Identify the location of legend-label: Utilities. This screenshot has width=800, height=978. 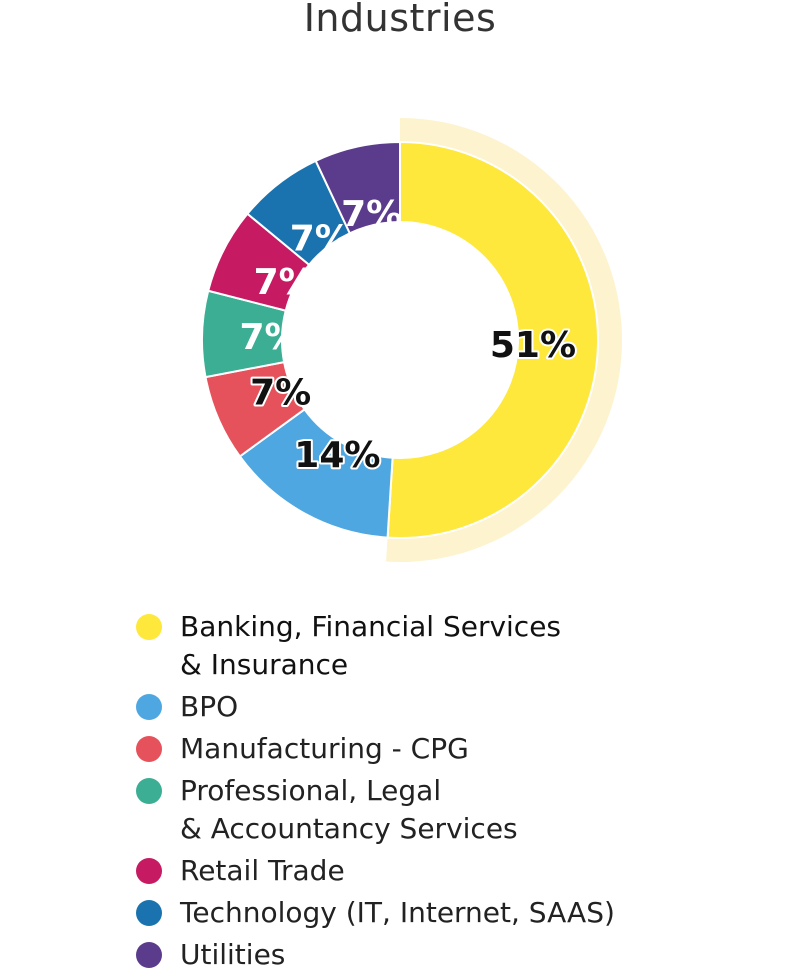
(233, 954).